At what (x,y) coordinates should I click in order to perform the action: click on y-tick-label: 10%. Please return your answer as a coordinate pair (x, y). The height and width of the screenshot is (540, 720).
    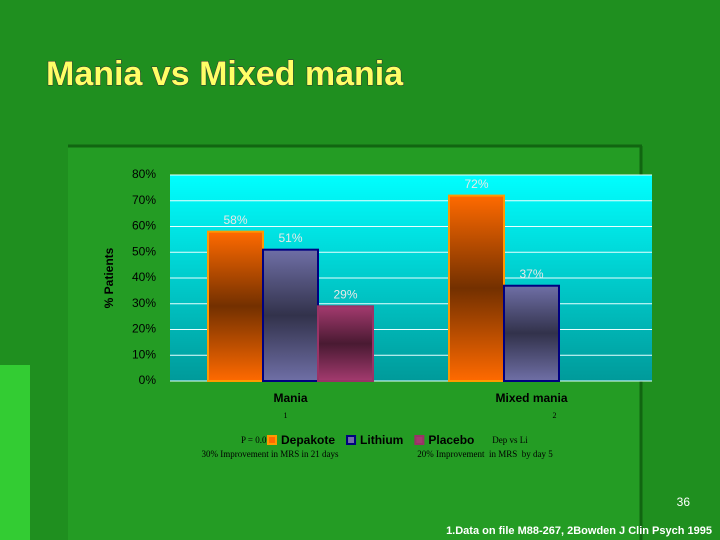
    Looking at the image, I should click on (144, 354).